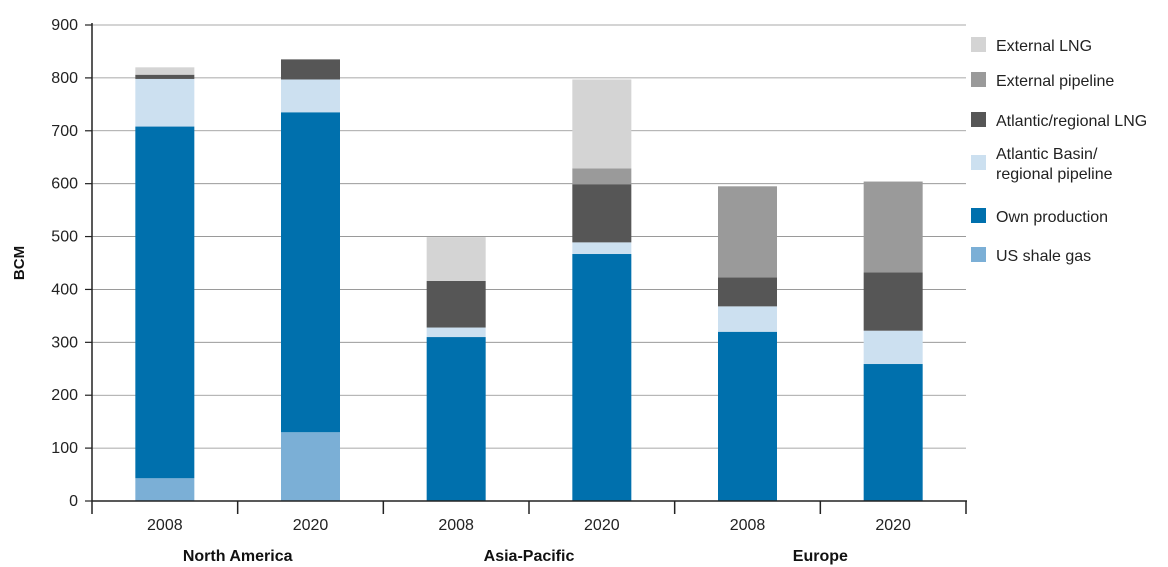 This screenshot has width=1168, height=567. I want to click on y-tick-label: 900, so click(64, 25).